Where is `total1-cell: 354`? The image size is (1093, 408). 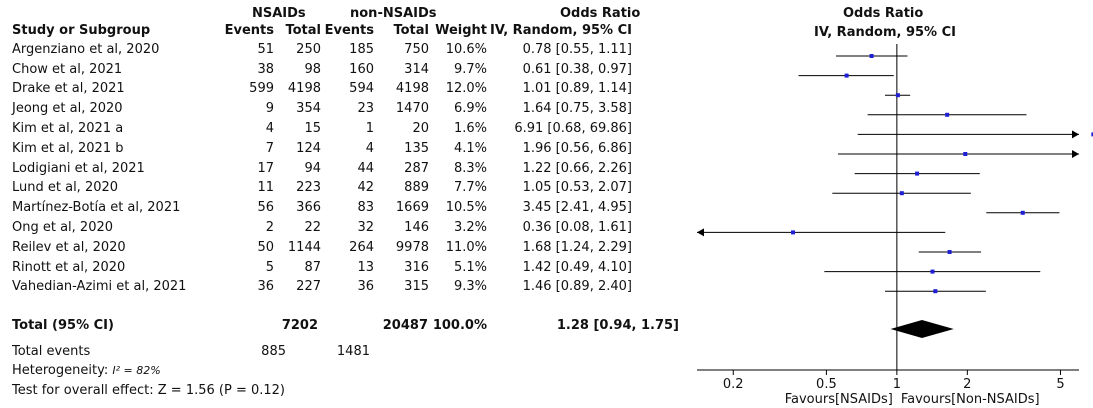
total1-cell: 354 is located at coordinates (308, 109).